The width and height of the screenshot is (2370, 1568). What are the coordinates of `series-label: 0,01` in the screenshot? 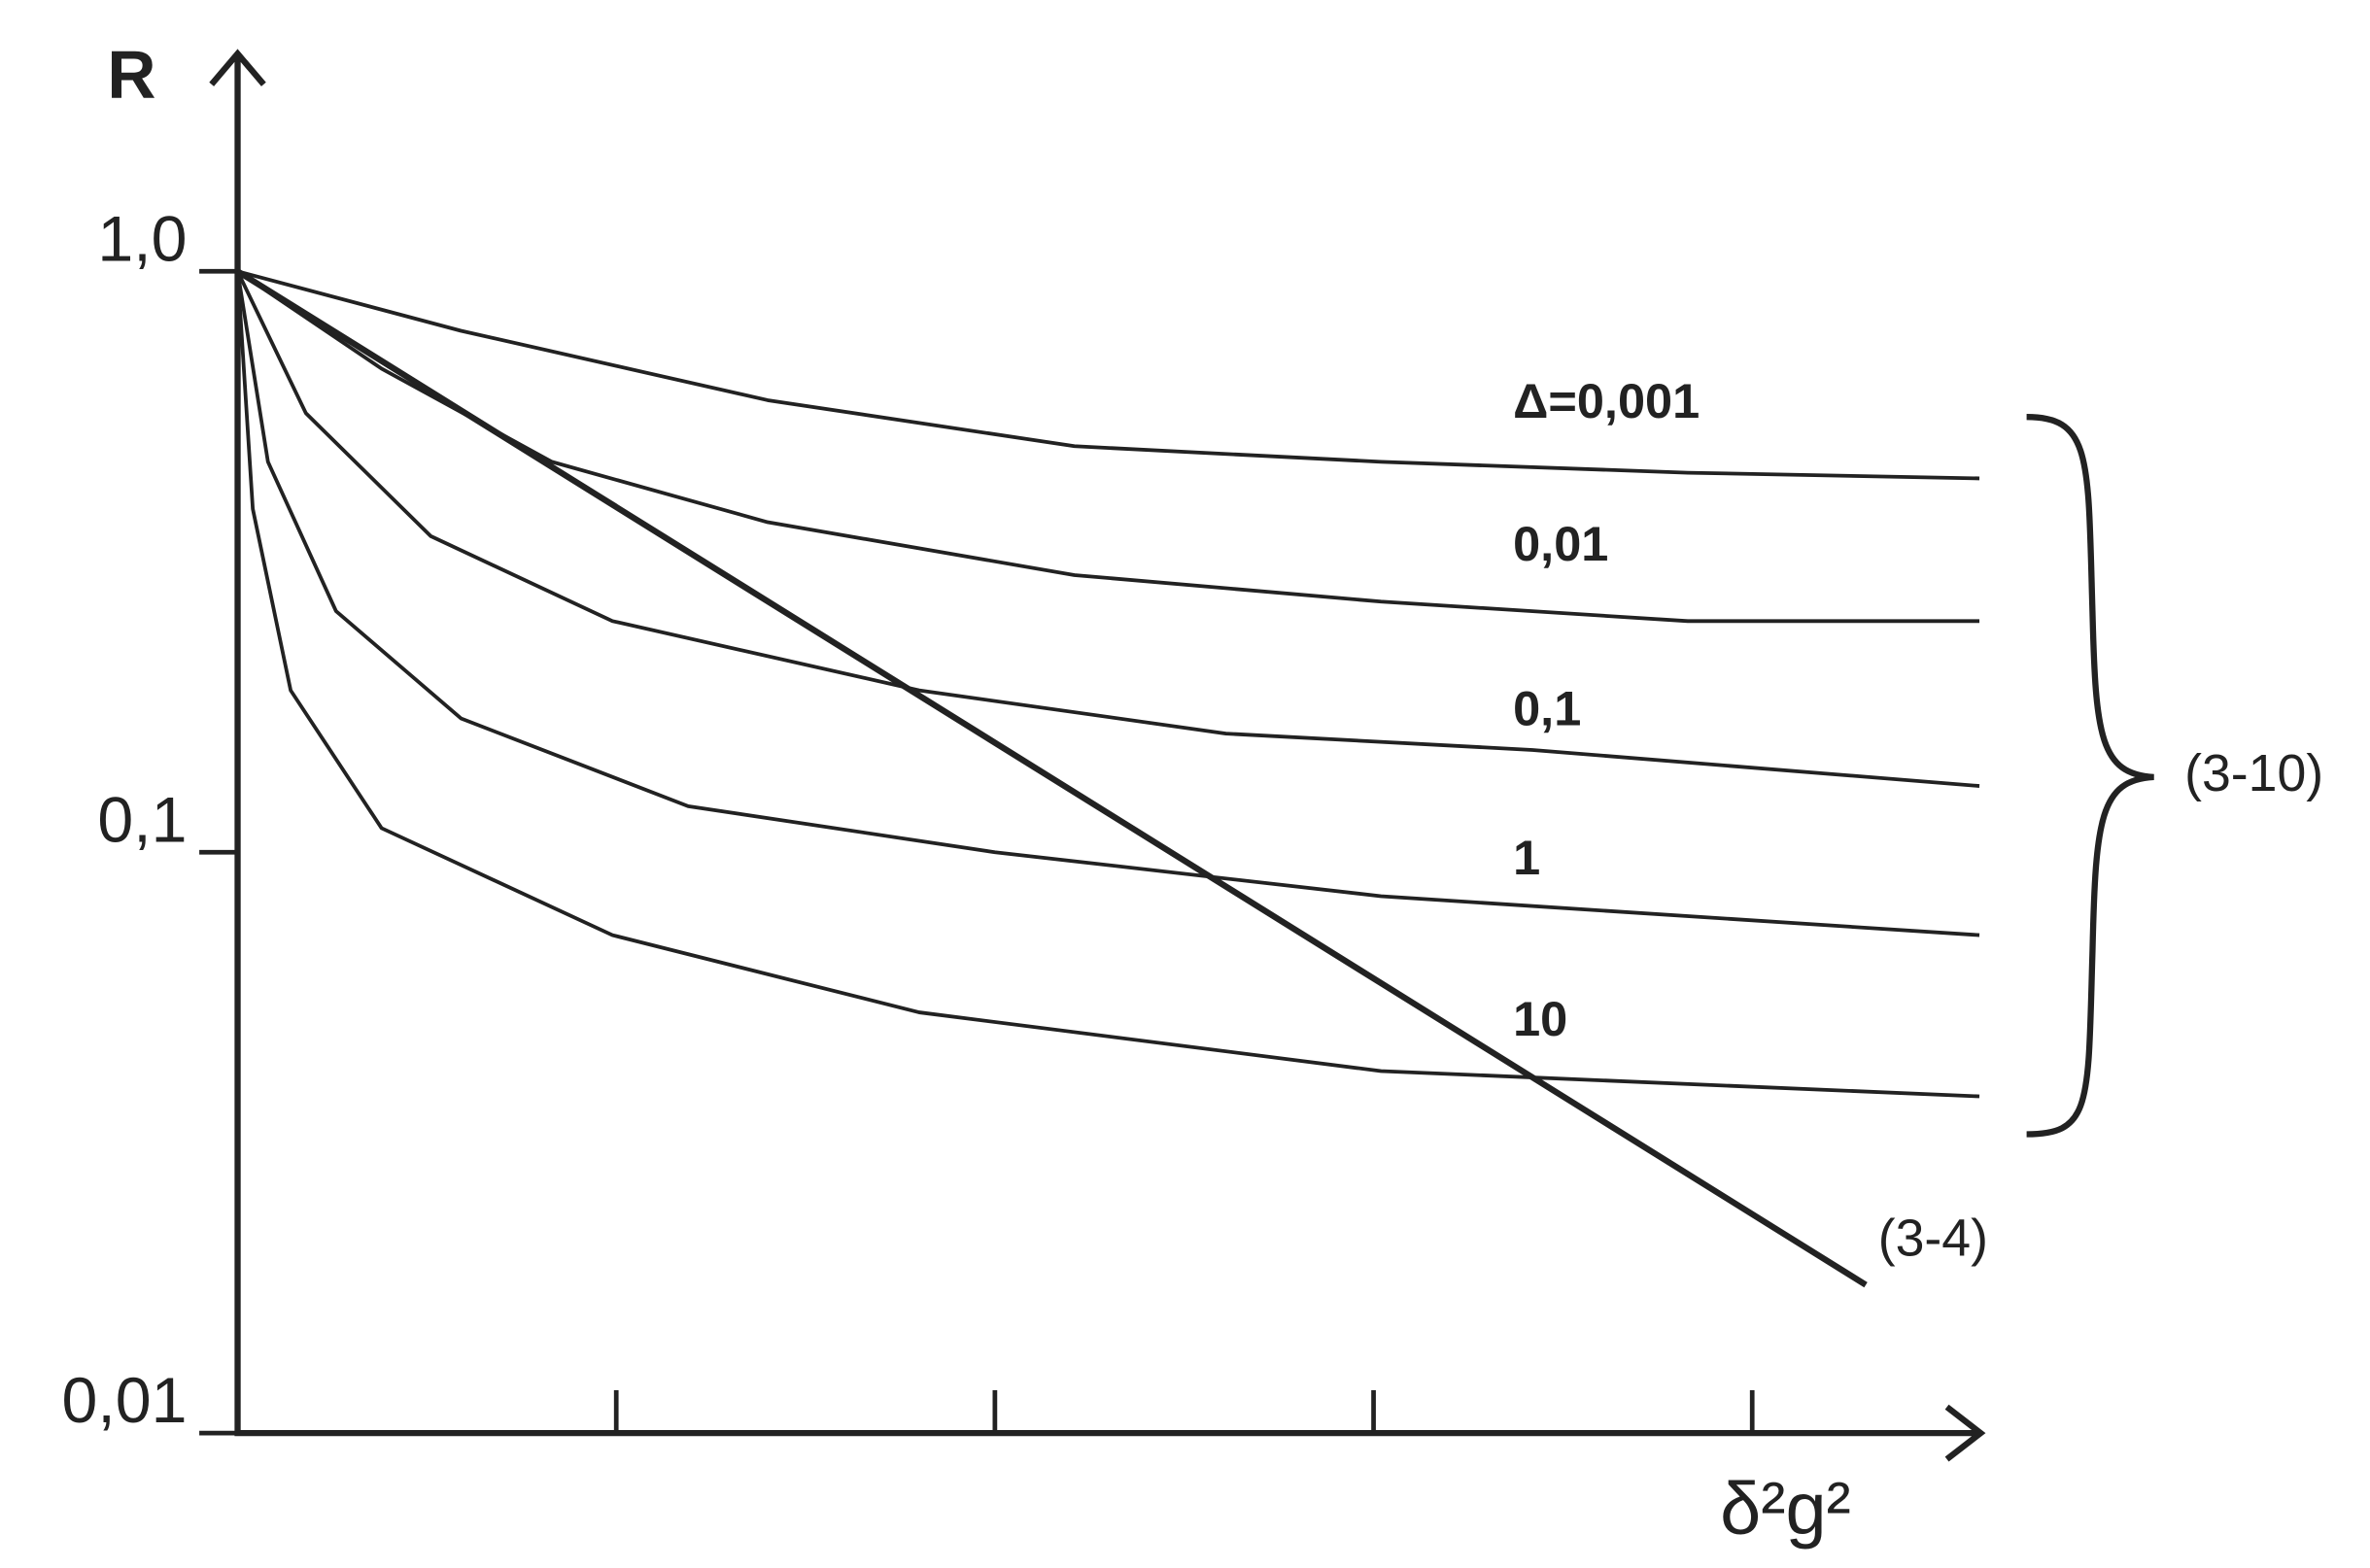 It's located at (1560, 543).